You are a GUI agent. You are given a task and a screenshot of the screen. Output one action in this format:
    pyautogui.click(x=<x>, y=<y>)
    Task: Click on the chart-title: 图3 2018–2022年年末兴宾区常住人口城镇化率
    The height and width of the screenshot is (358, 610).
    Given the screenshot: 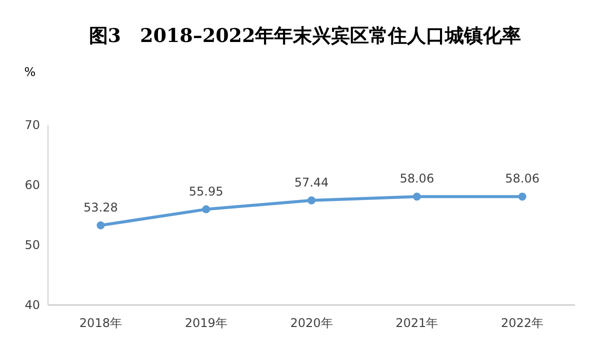 What is the action you would take?
    pyautogui.click(x=305, y=36)
    